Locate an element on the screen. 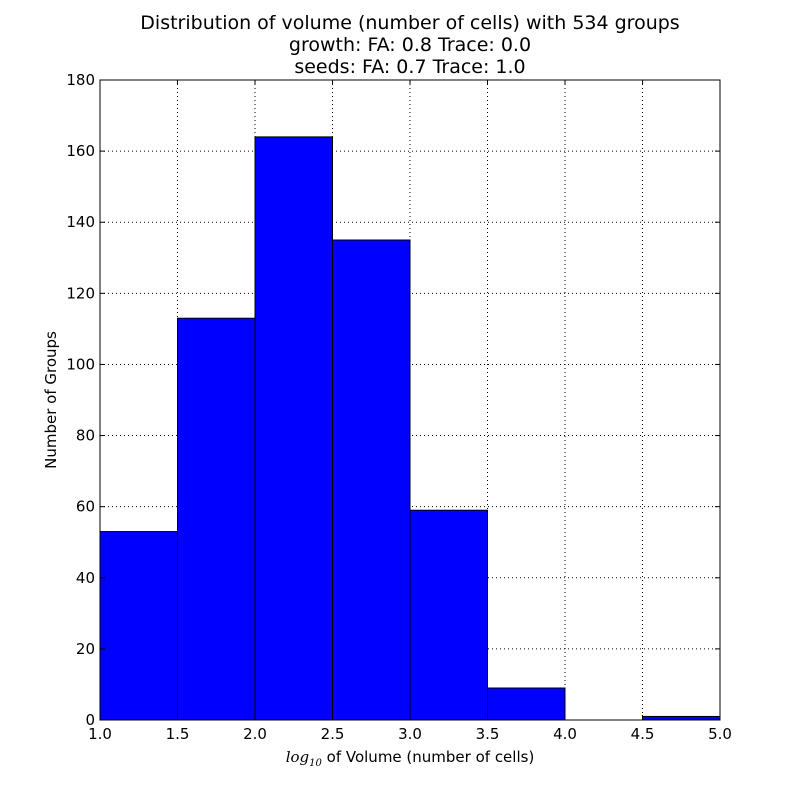 The height and width of the screenshot is (804, 800). x-tick-label: 2.0 is located at coordinates (255, 734).